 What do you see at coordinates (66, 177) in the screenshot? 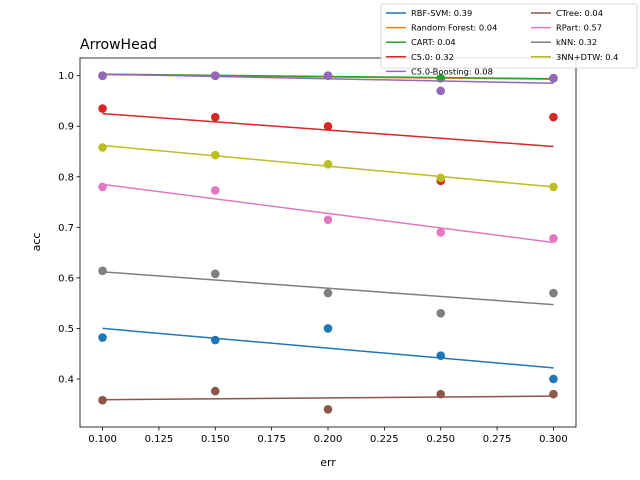
I see `y-tick-label: 0.8` at bounding box center [66, 177].